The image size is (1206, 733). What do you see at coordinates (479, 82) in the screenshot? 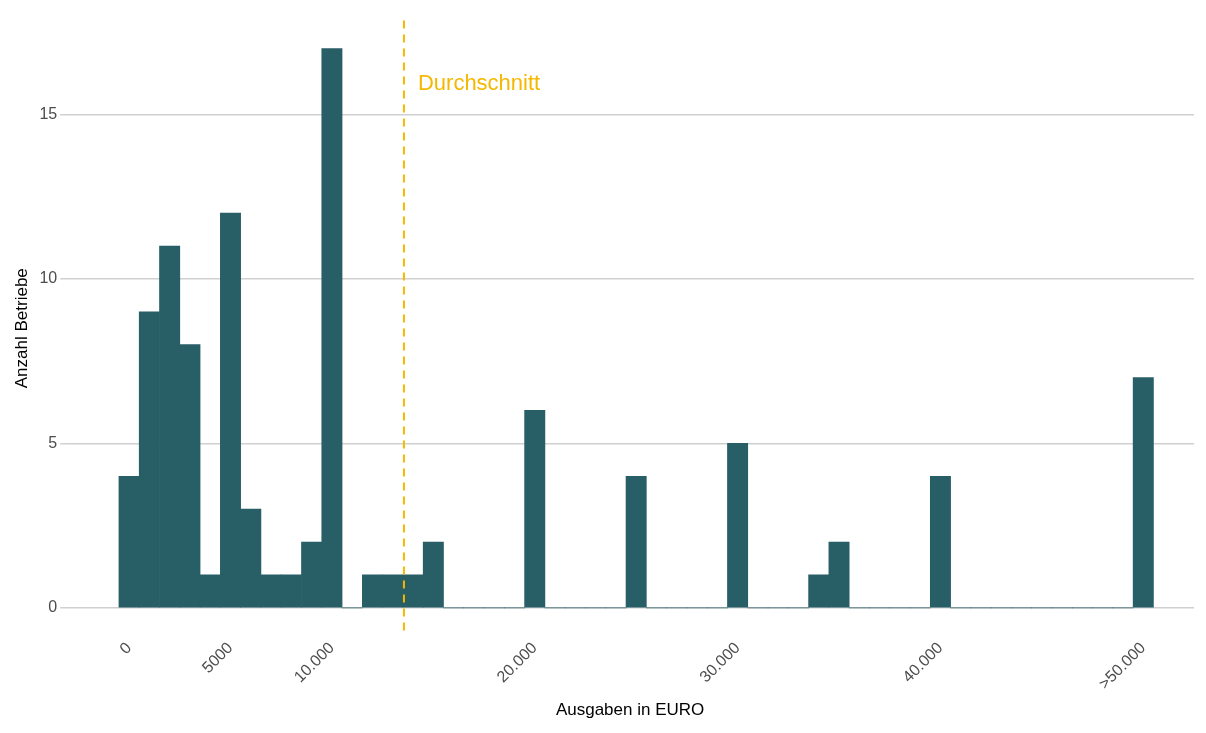
I see `ref-line-label: Durchschnitt` at bounding box center [479, 82].